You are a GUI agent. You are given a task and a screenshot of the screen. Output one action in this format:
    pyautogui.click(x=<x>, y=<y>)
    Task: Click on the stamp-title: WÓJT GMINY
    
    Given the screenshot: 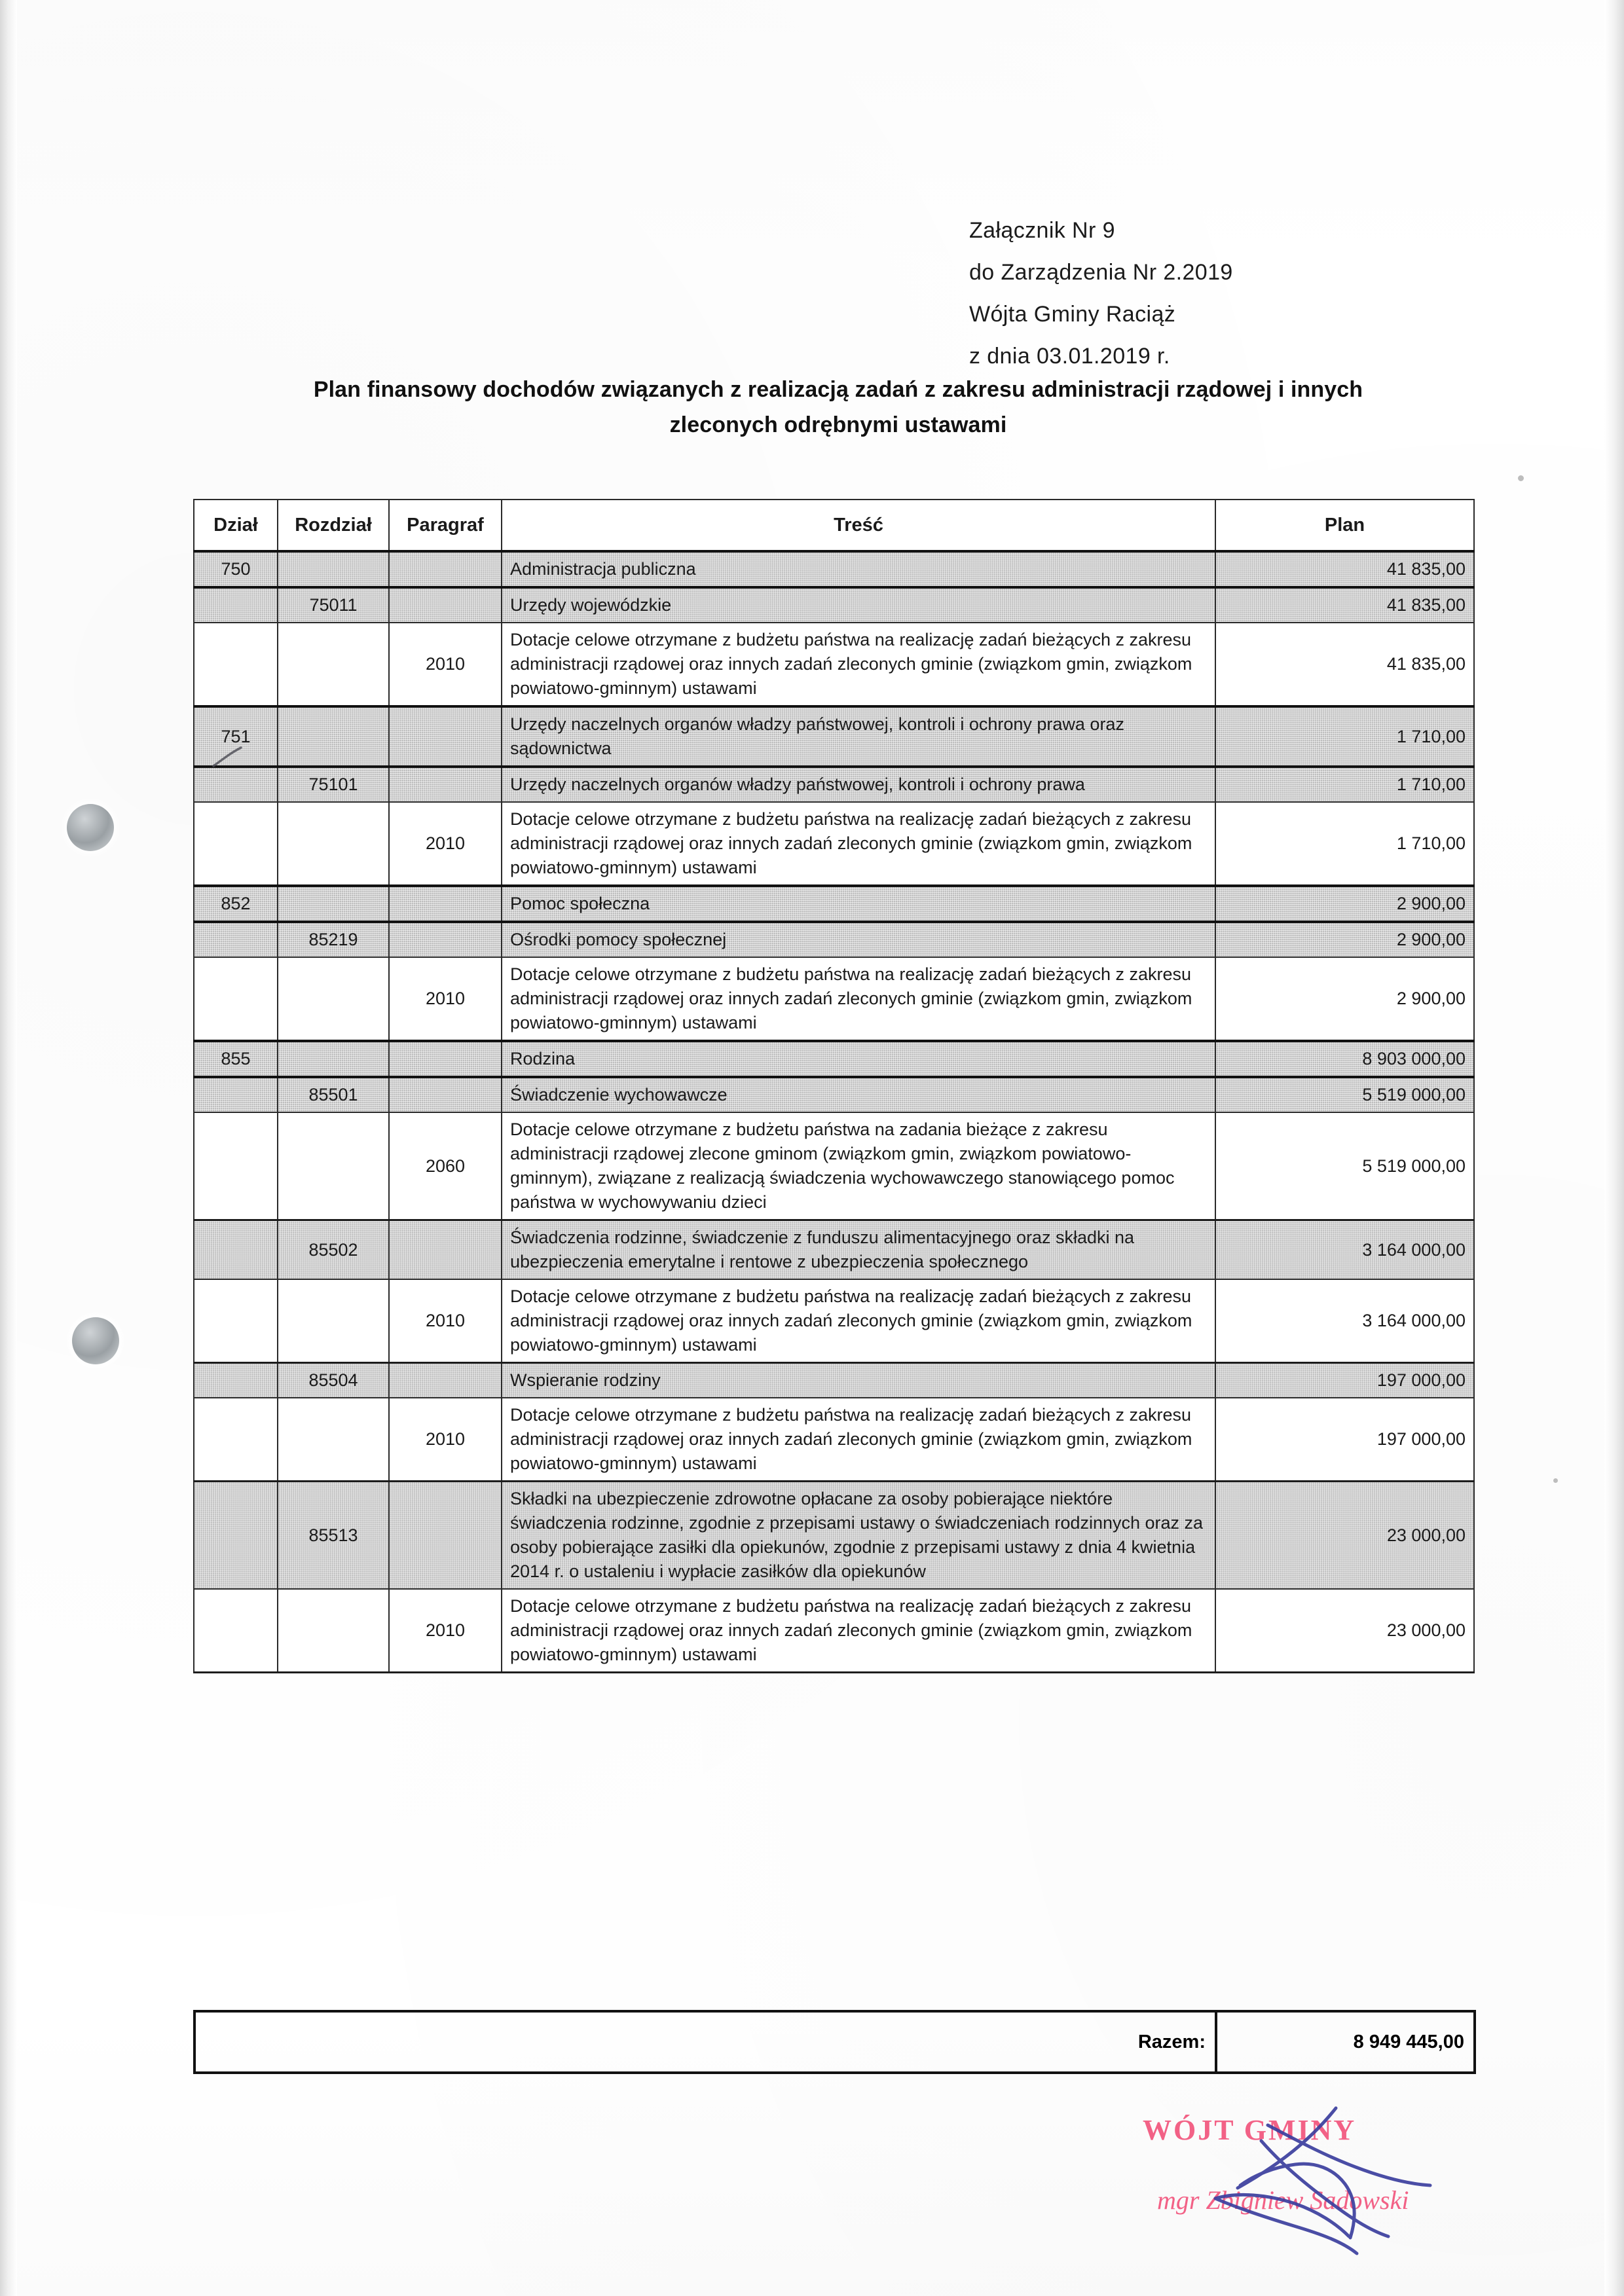 What is the action you would take?
    pyautogui.click(x=1250, y=2130)
    